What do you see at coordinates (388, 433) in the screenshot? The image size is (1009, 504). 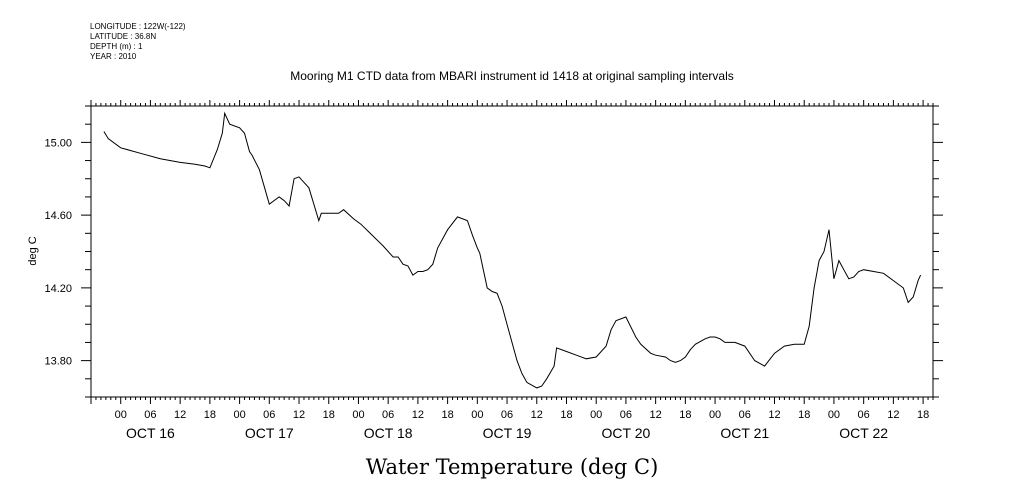 I see `x-day-label: OCT 18` at bounding box center [388, 433].